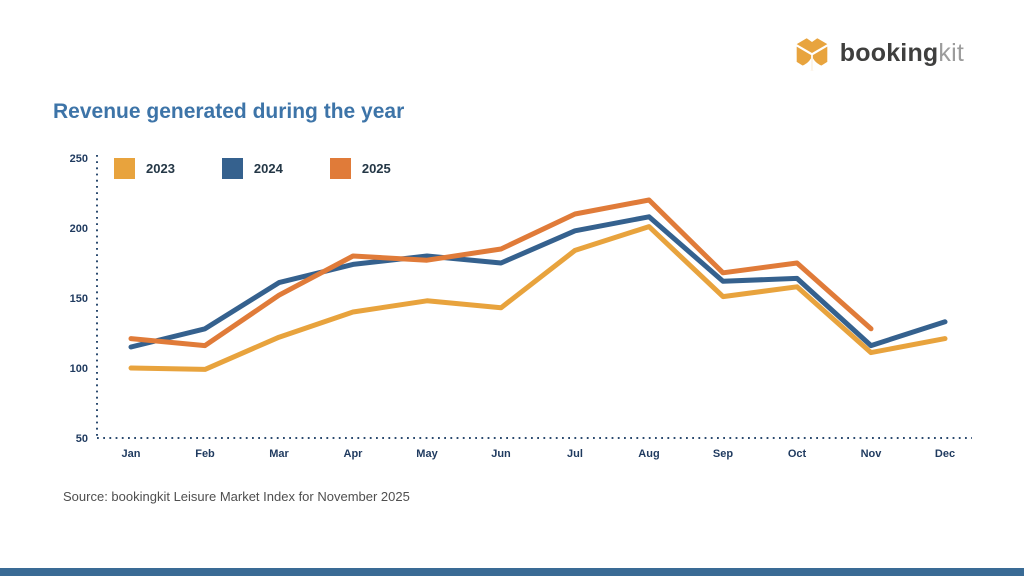 The height and width of the screenshot is (576, 1024). I want to click on legend-label-2024: 2024, so click(268, 168).